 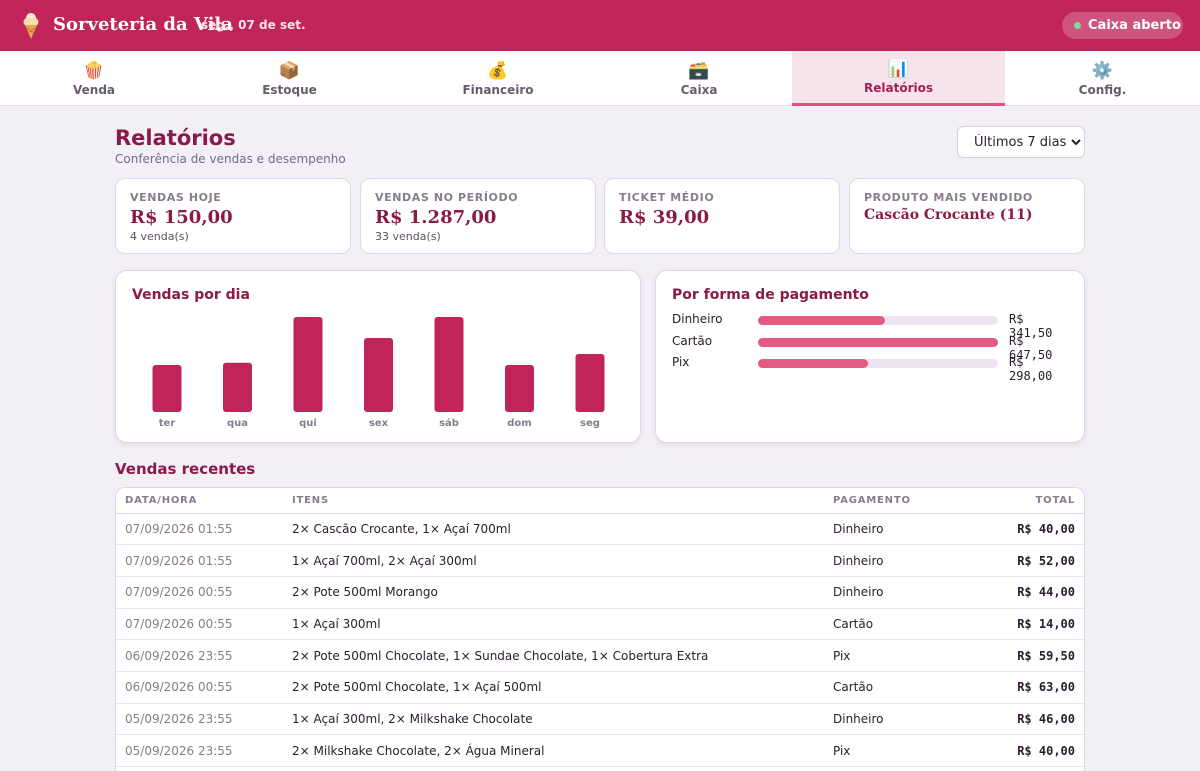 I want to click on status-dot-icon, so click(x=1077, y=25).